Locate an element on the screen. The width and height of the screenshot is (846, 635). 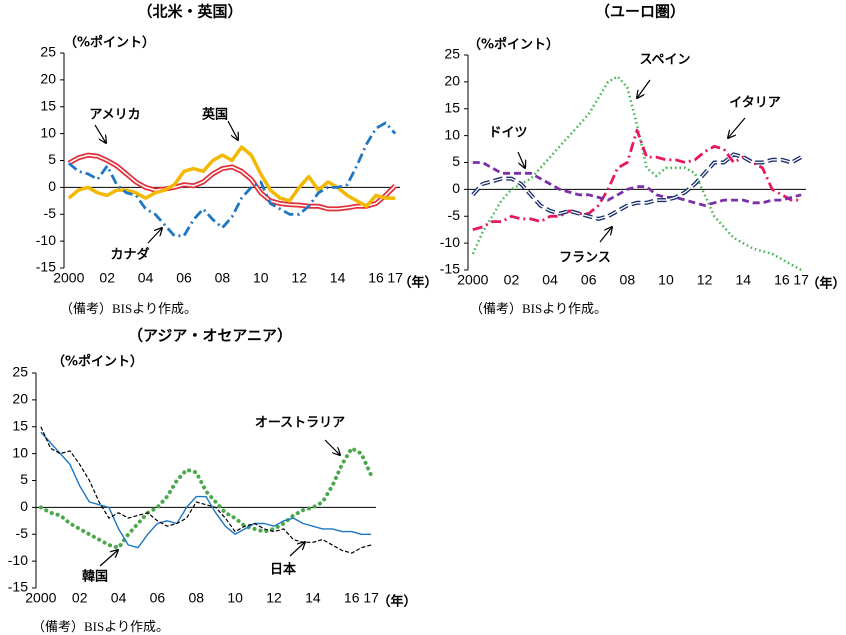
chart-title: （北米・英国） is located at coordinates (189, 12).